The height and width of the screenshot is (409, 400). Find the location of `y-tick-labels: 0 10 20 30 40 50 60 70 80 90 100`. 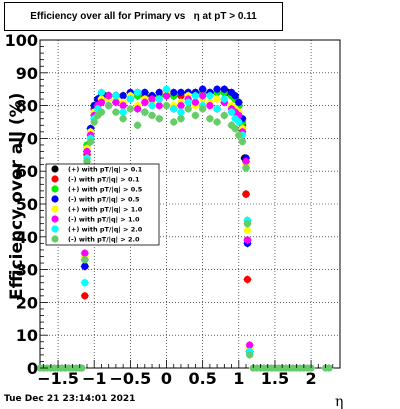

y-tick-labels: 0 10 20 30 40 50 60 70 80 90 100 is located at coordinates (21, 204).